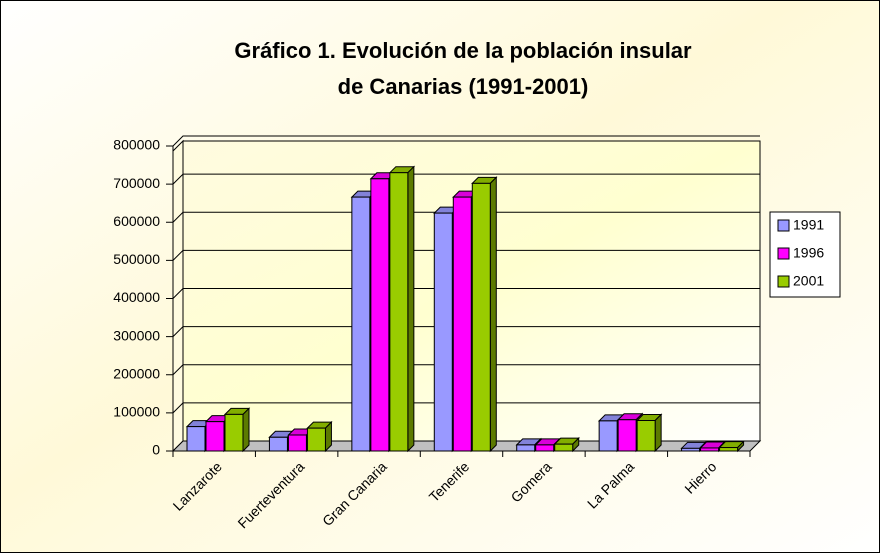 The height and width of the screenshot is (553, 880). I want to click on legend-label: 2001, so click(808, 281).